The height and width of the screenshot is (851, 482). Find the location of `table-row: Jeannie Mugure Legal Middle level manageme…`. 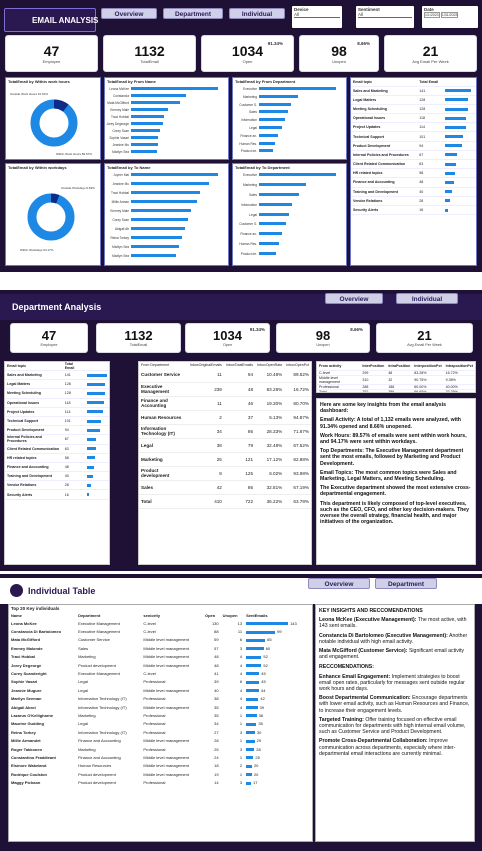

table-row: Jeannie Mugure Legal Middle level manageme… is located at coordinates (160, 690).